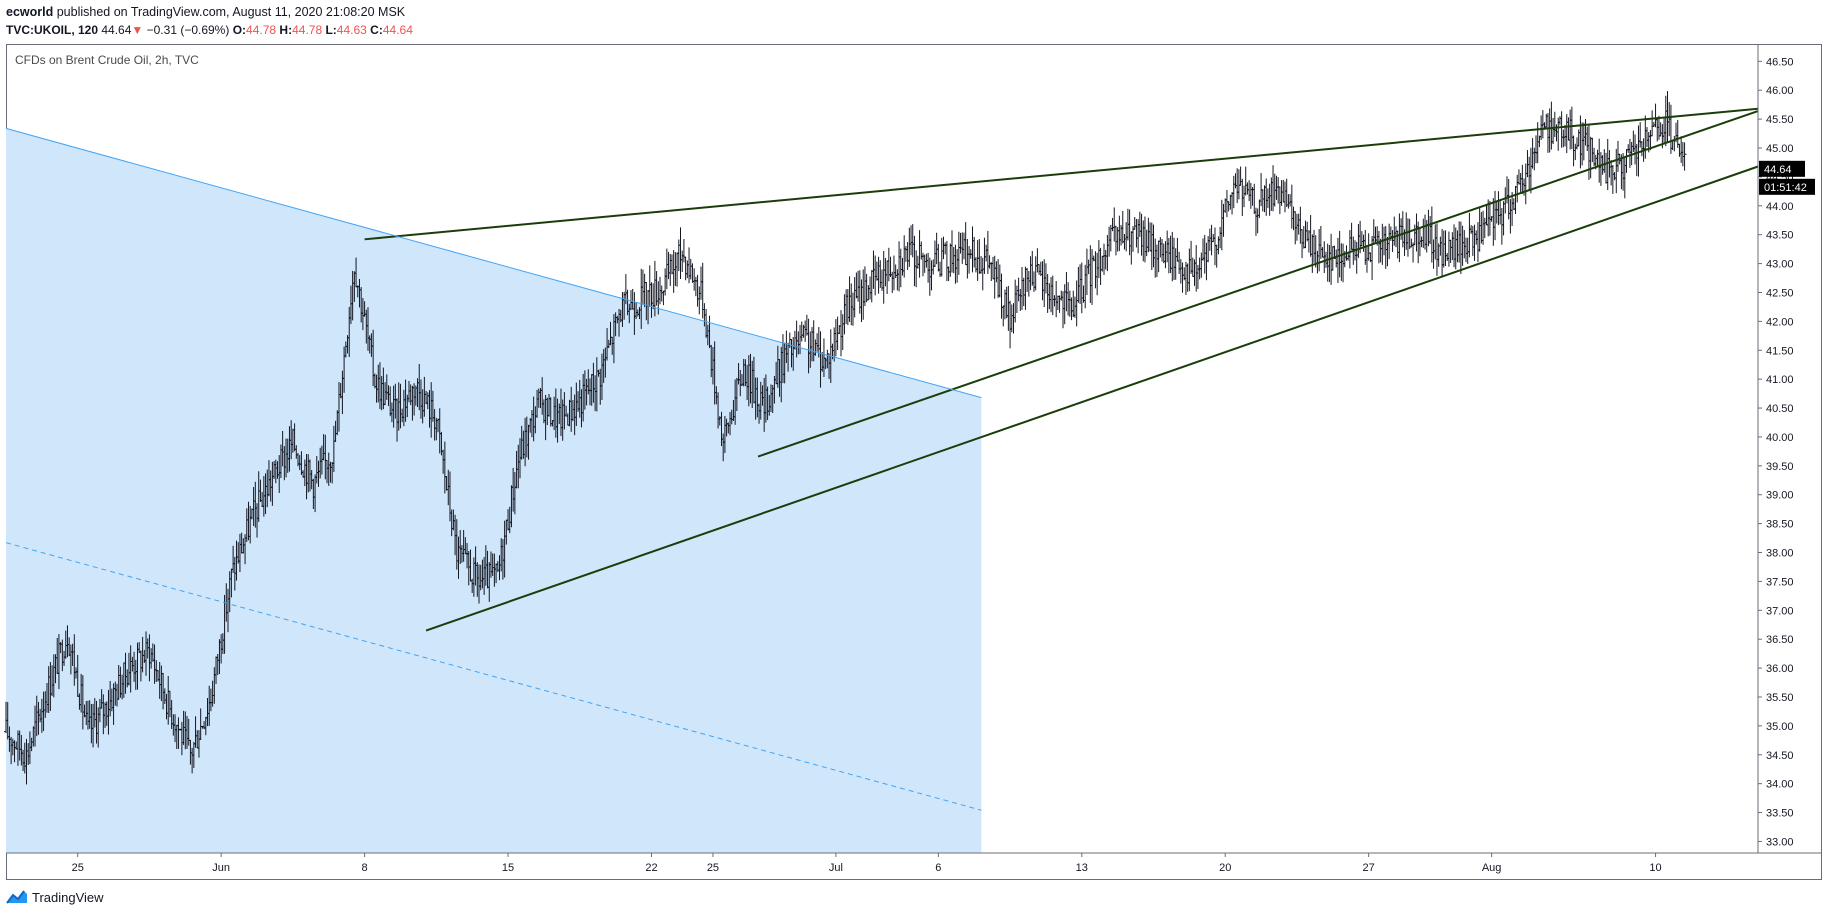 The height and width of the screenshot is (916, 1828). What do you see at coordinates (508, 868) in the screenshot?
I see `x-tick-label: 15` at bounding box center [508, 868].